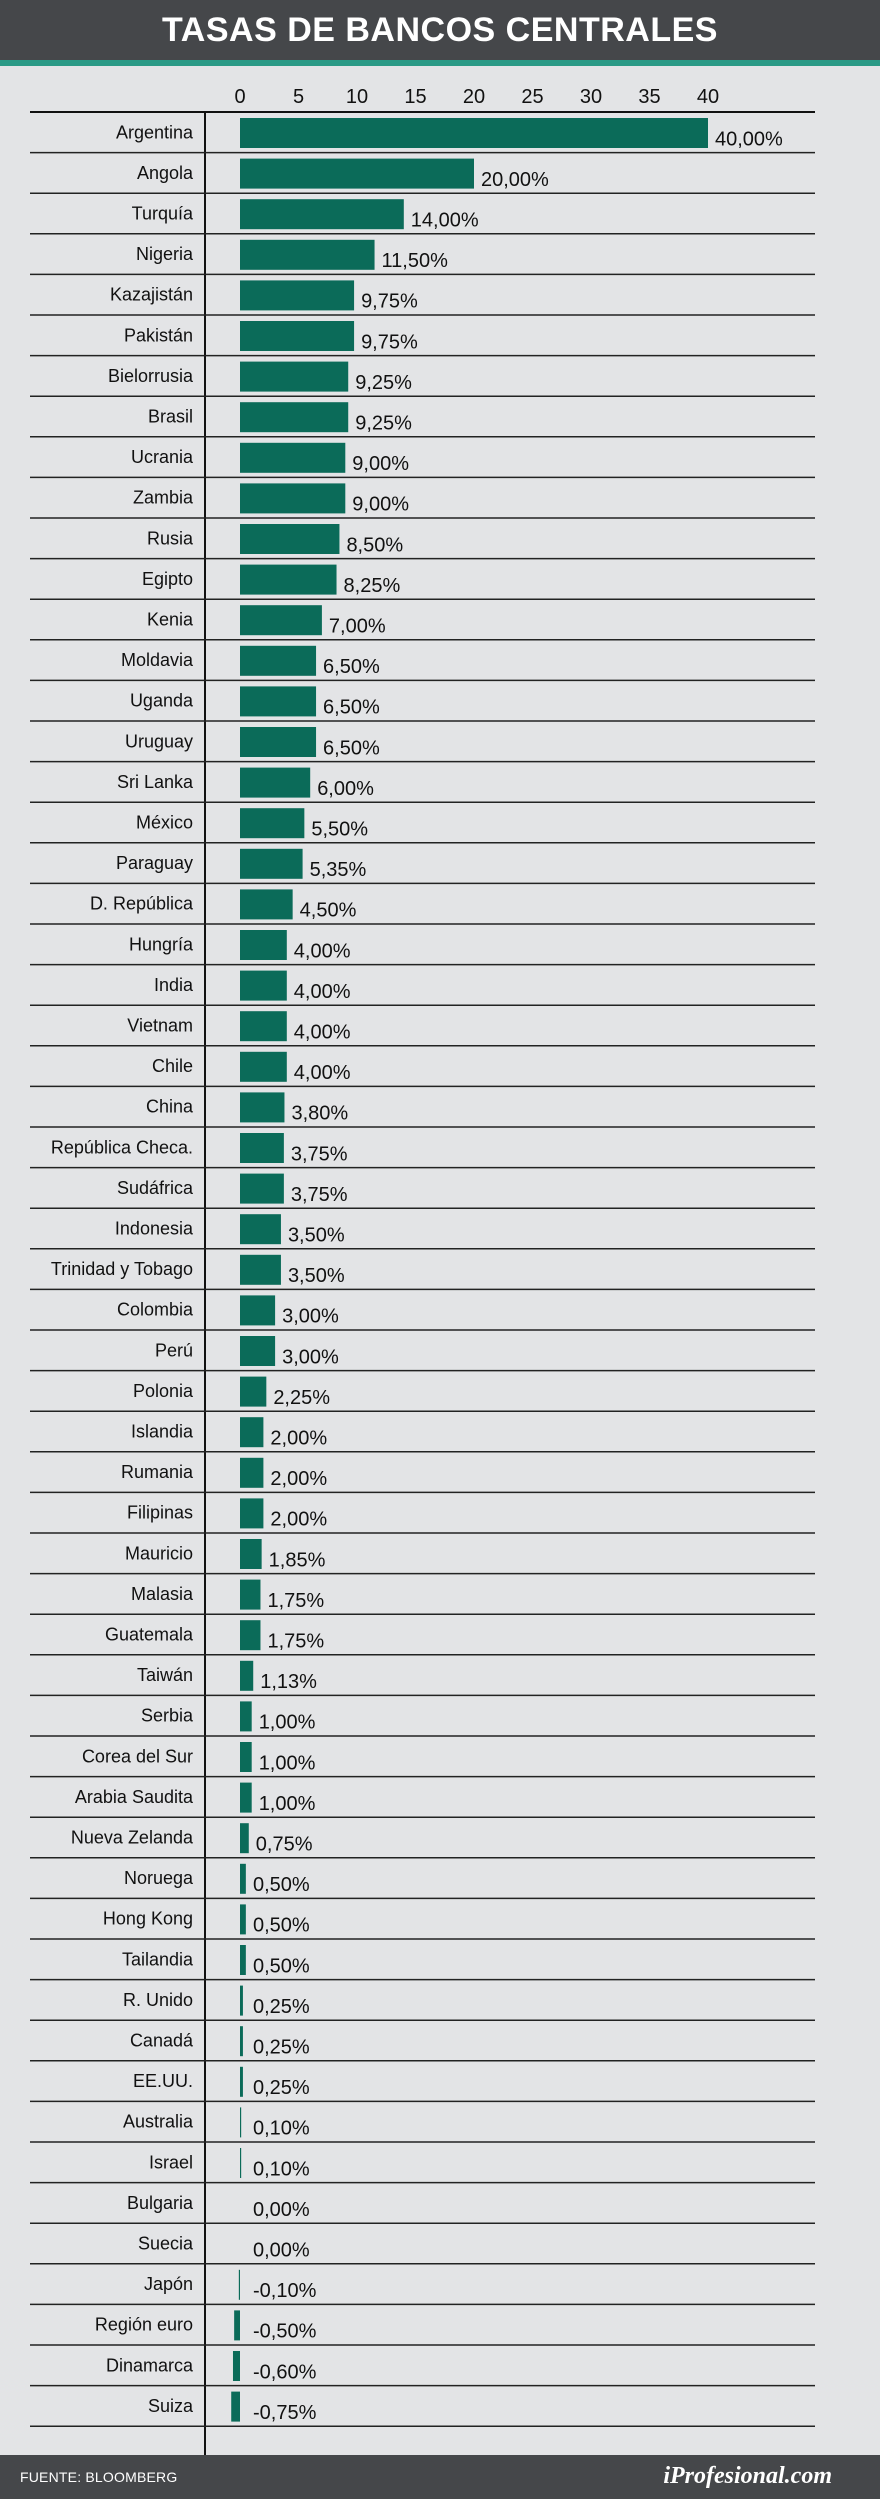 This screenshot has height=2499, width=880. I want to click on category-label: Sri Lanka, so click(155, 782).